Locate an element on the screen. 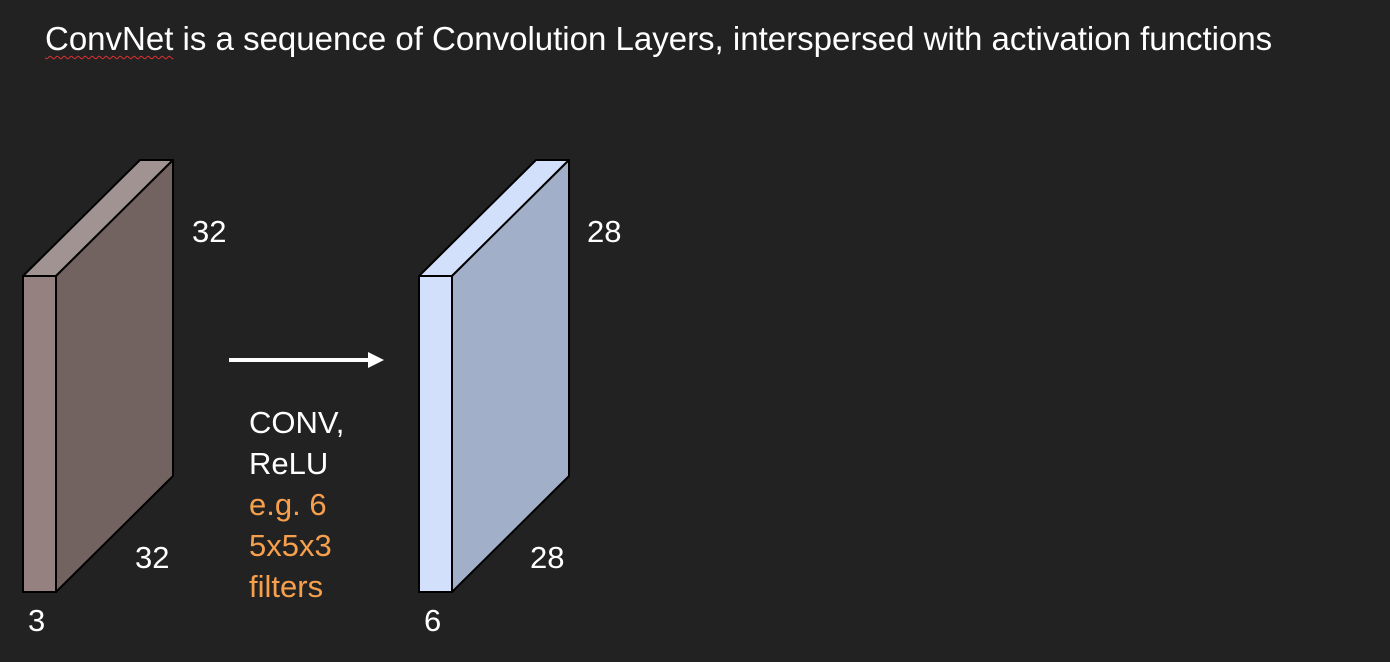 This screenshot has height=662, width=1390. output-depth-label: 6 is located at coordinates (433, 620).